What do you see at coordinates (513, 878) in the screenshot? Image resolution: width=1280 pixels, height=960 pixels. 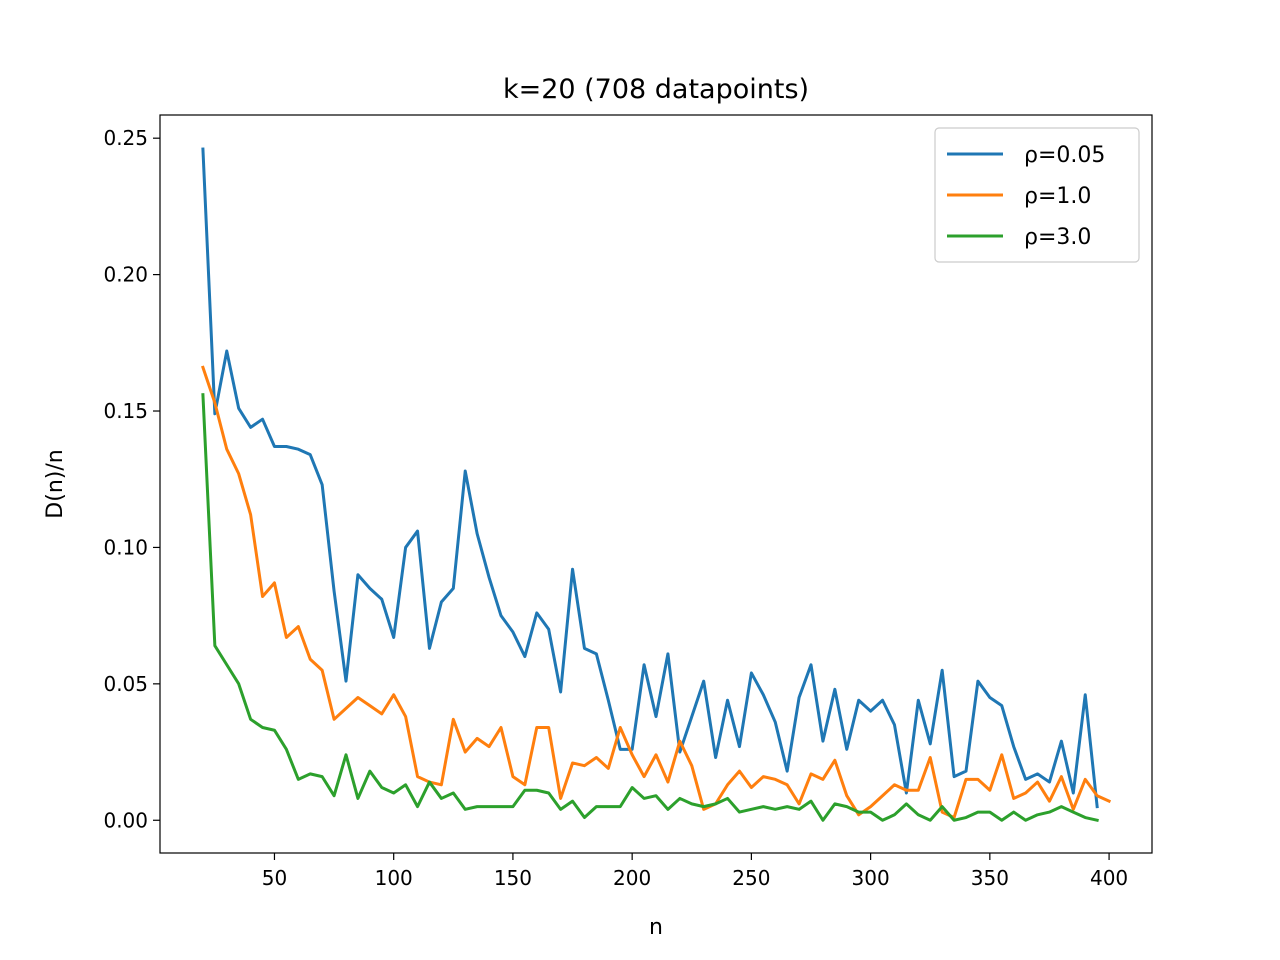 I see `x-tick-label: 150` at bounding box center [513, 878].